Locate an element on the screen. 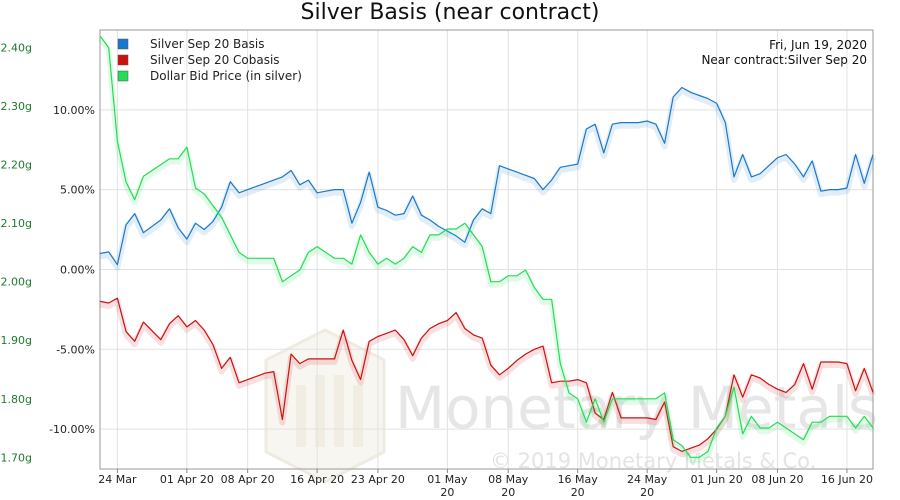  x-tick-label: 08 May is located at coordinates (508, 479).